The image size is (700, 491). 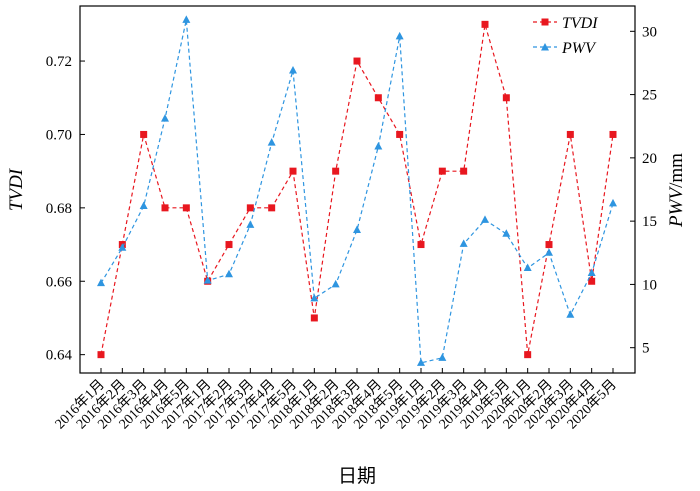 I want to click on y-right-axis-title: PWV/mm, so click(x=676, y=190).